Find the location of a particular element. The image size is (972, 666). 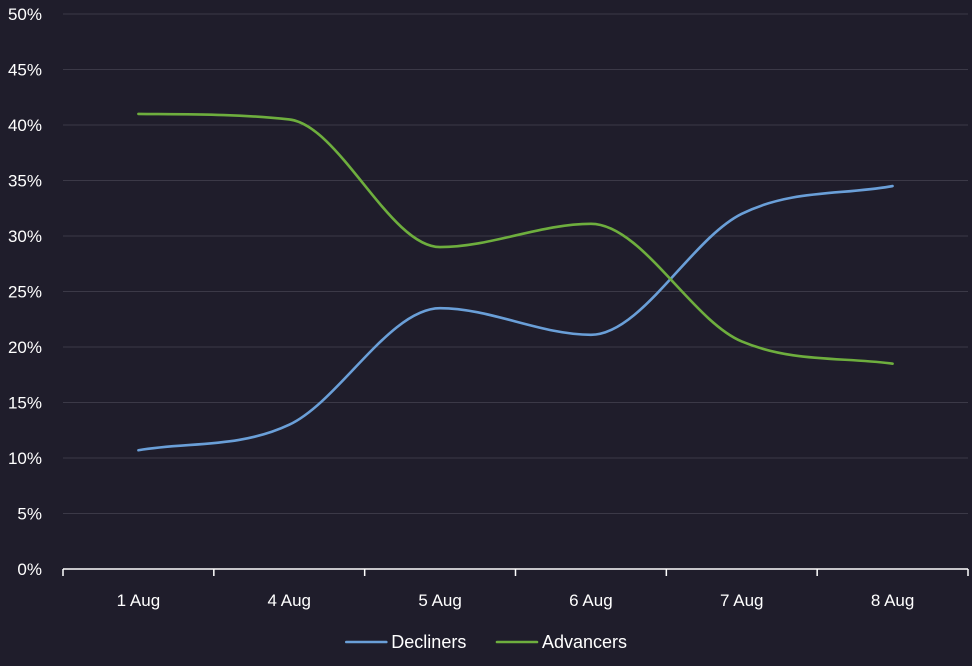

y-tick-label: 25% is located at coordinates (25, 292).